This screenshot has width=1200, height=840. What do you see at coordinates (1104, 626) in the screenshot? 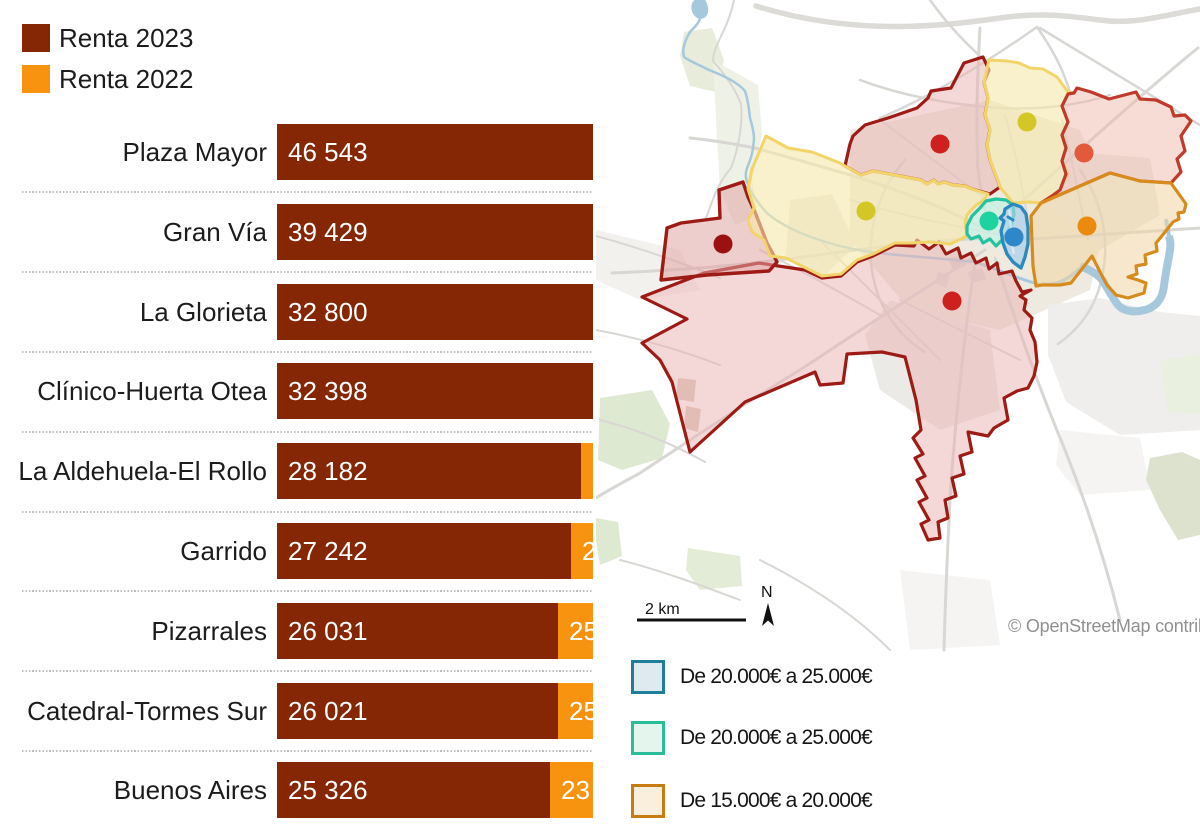
I see `svg-text: © OpenStreetMap contrib` at bounding box center [1104, 626].